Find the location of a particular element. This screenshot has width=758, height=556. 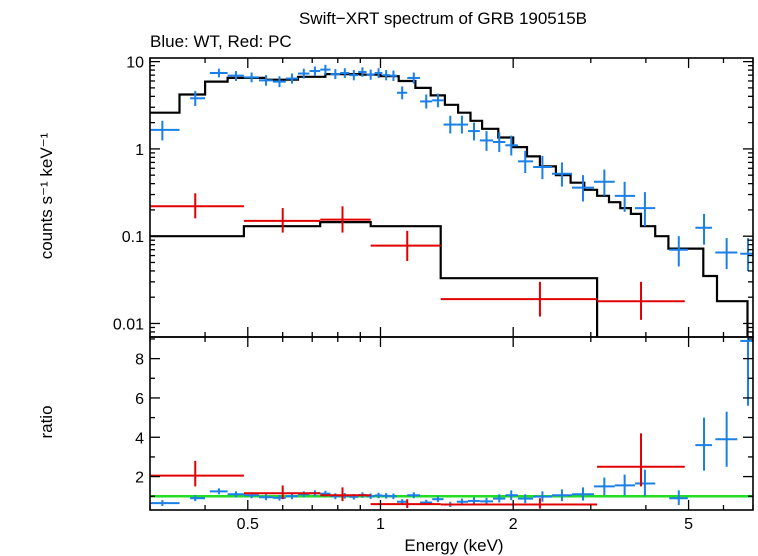

y-tick-label: 2 is located at coordinates (139, 478).